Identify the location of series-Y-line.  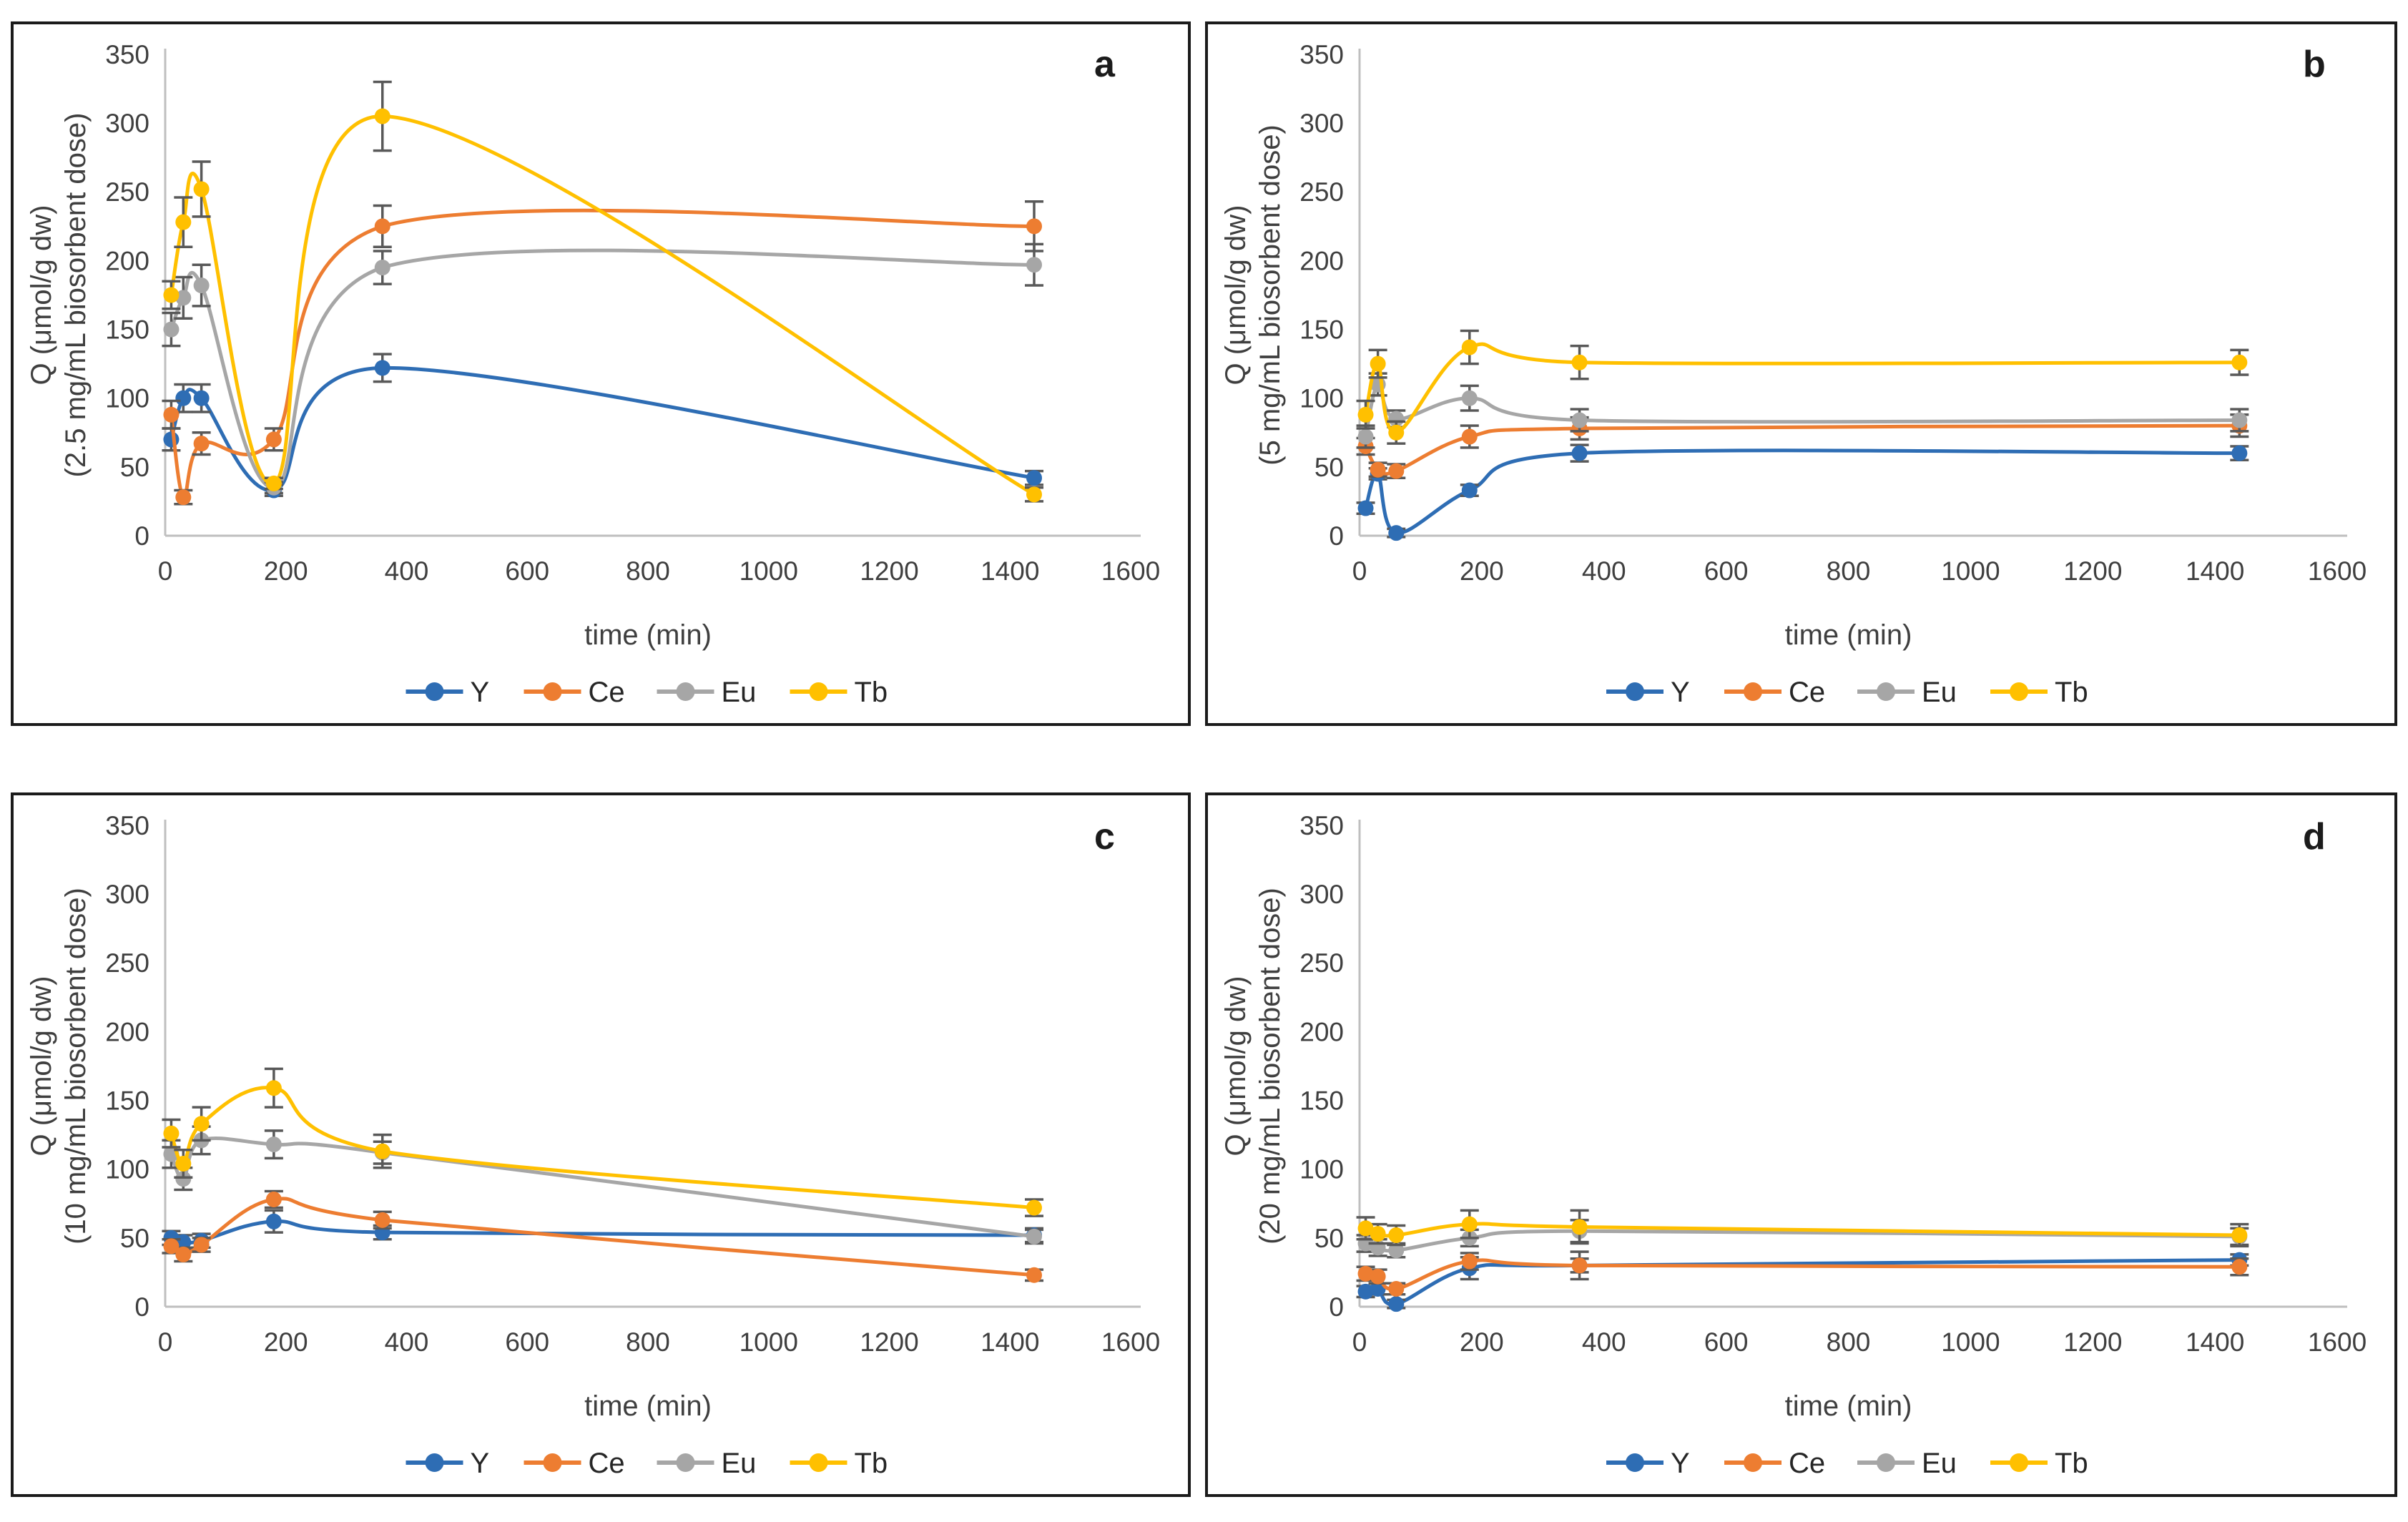
(1802, 491).